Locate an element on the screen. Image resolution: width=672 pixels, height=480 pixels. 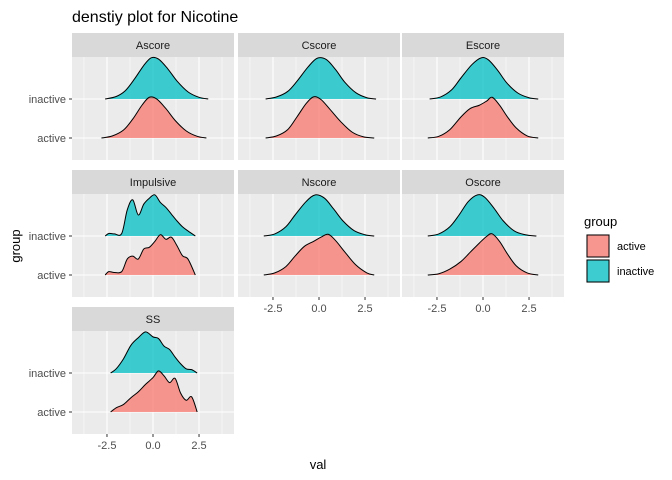
facet-strip-label: Oscore is located at coordinates (482, 183).